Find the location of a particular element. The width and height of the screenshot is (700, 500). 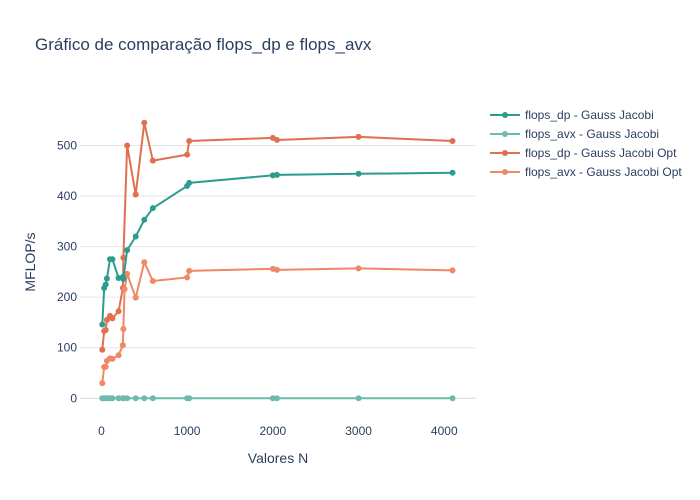

y-axis-title: MFLOP/s is located at coordinates (30, 261).